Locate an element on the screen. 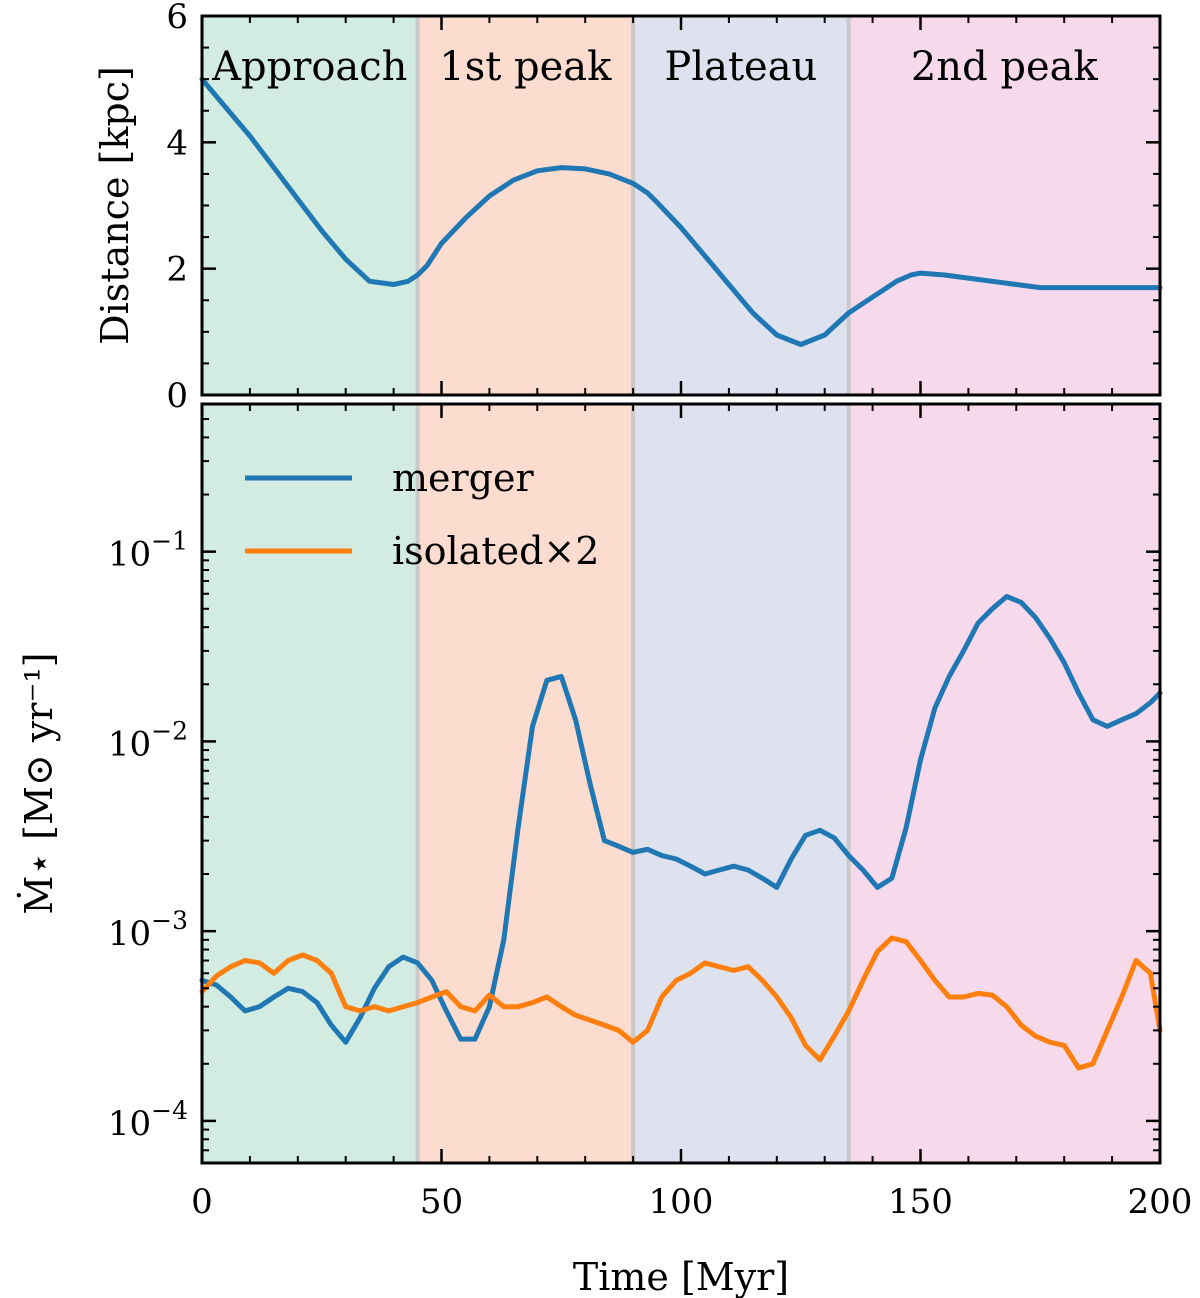  y-tick-exponent: −3 is located at coordinates (169, 920).